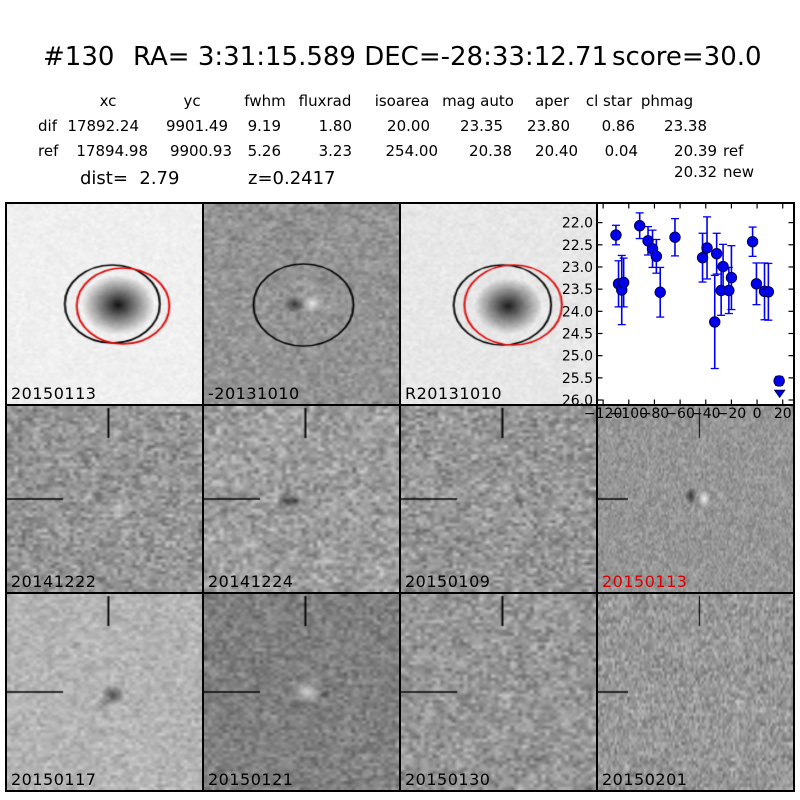  What do you see at coordinates (706, 414) in the screenshot?
I see `svg-text: −40` at bounding box center [706, 414].